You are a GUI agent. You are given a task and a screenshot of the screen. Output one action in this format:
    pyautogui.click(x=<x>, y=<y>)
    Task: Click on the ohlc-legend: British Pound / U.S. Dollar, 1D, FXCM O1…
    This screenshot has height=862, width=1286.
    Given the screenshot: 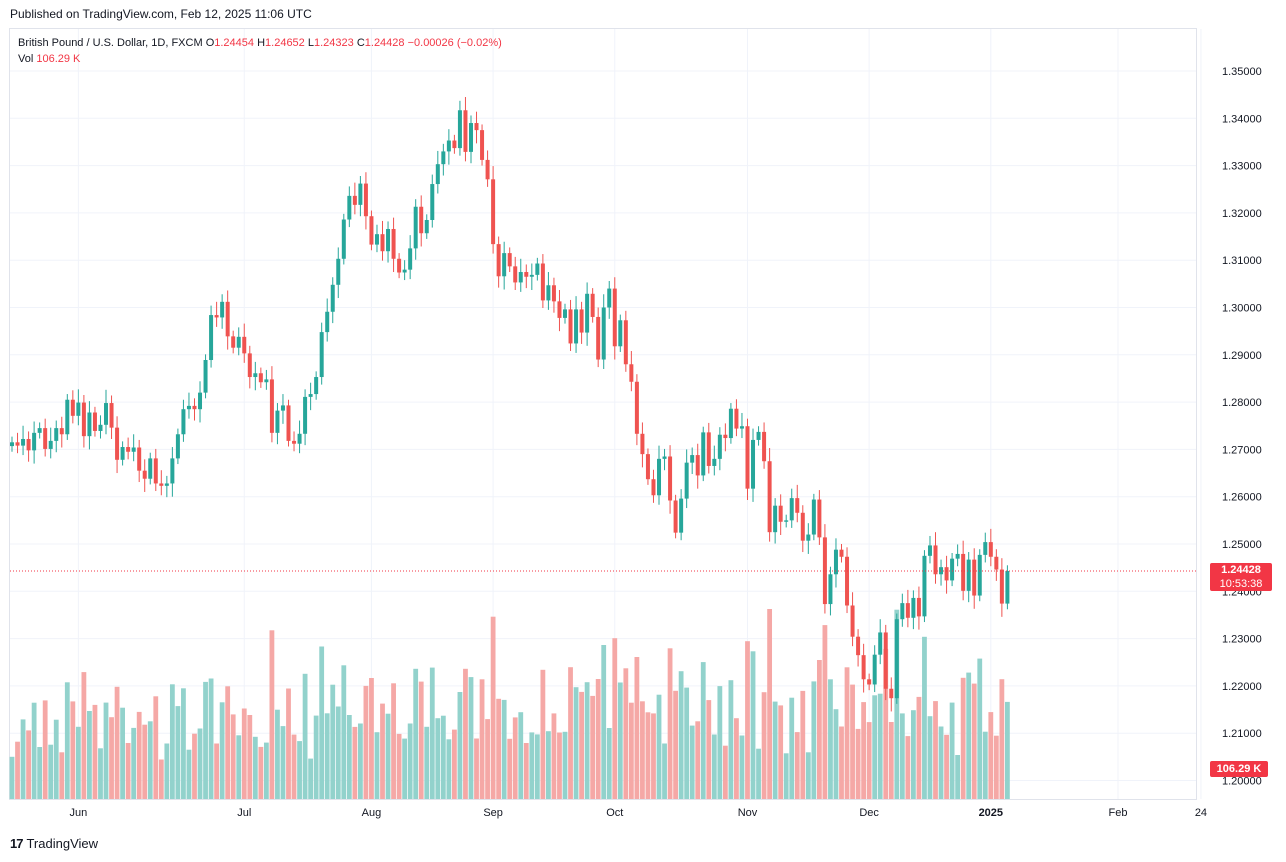 What is the action you would take?
    pyautogui.click(x=260, y=51)
    